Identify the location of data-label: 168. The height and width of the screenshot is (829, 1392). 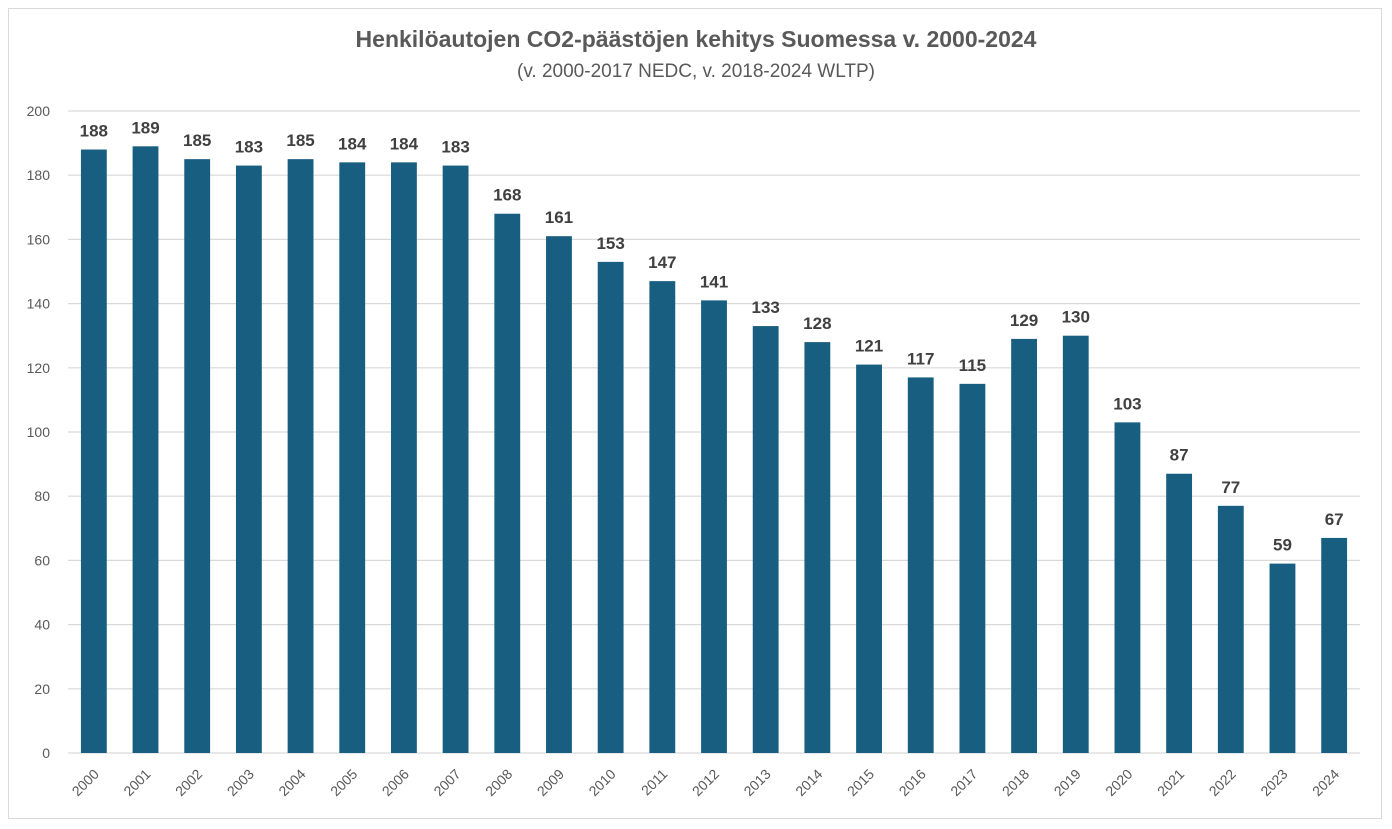
(507, 195).